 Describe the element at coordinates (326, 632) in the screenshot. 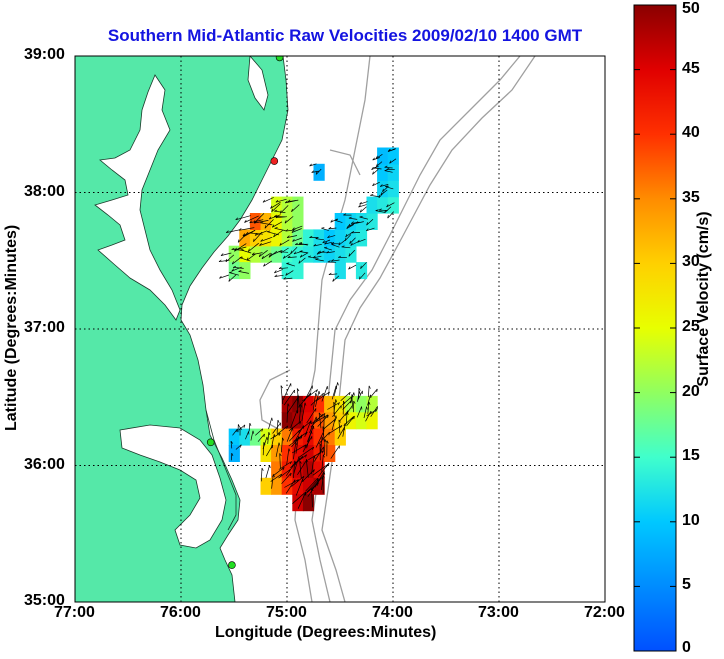

I see `x-axis-label: Longitude (Degrees:Minutes)` at that location.